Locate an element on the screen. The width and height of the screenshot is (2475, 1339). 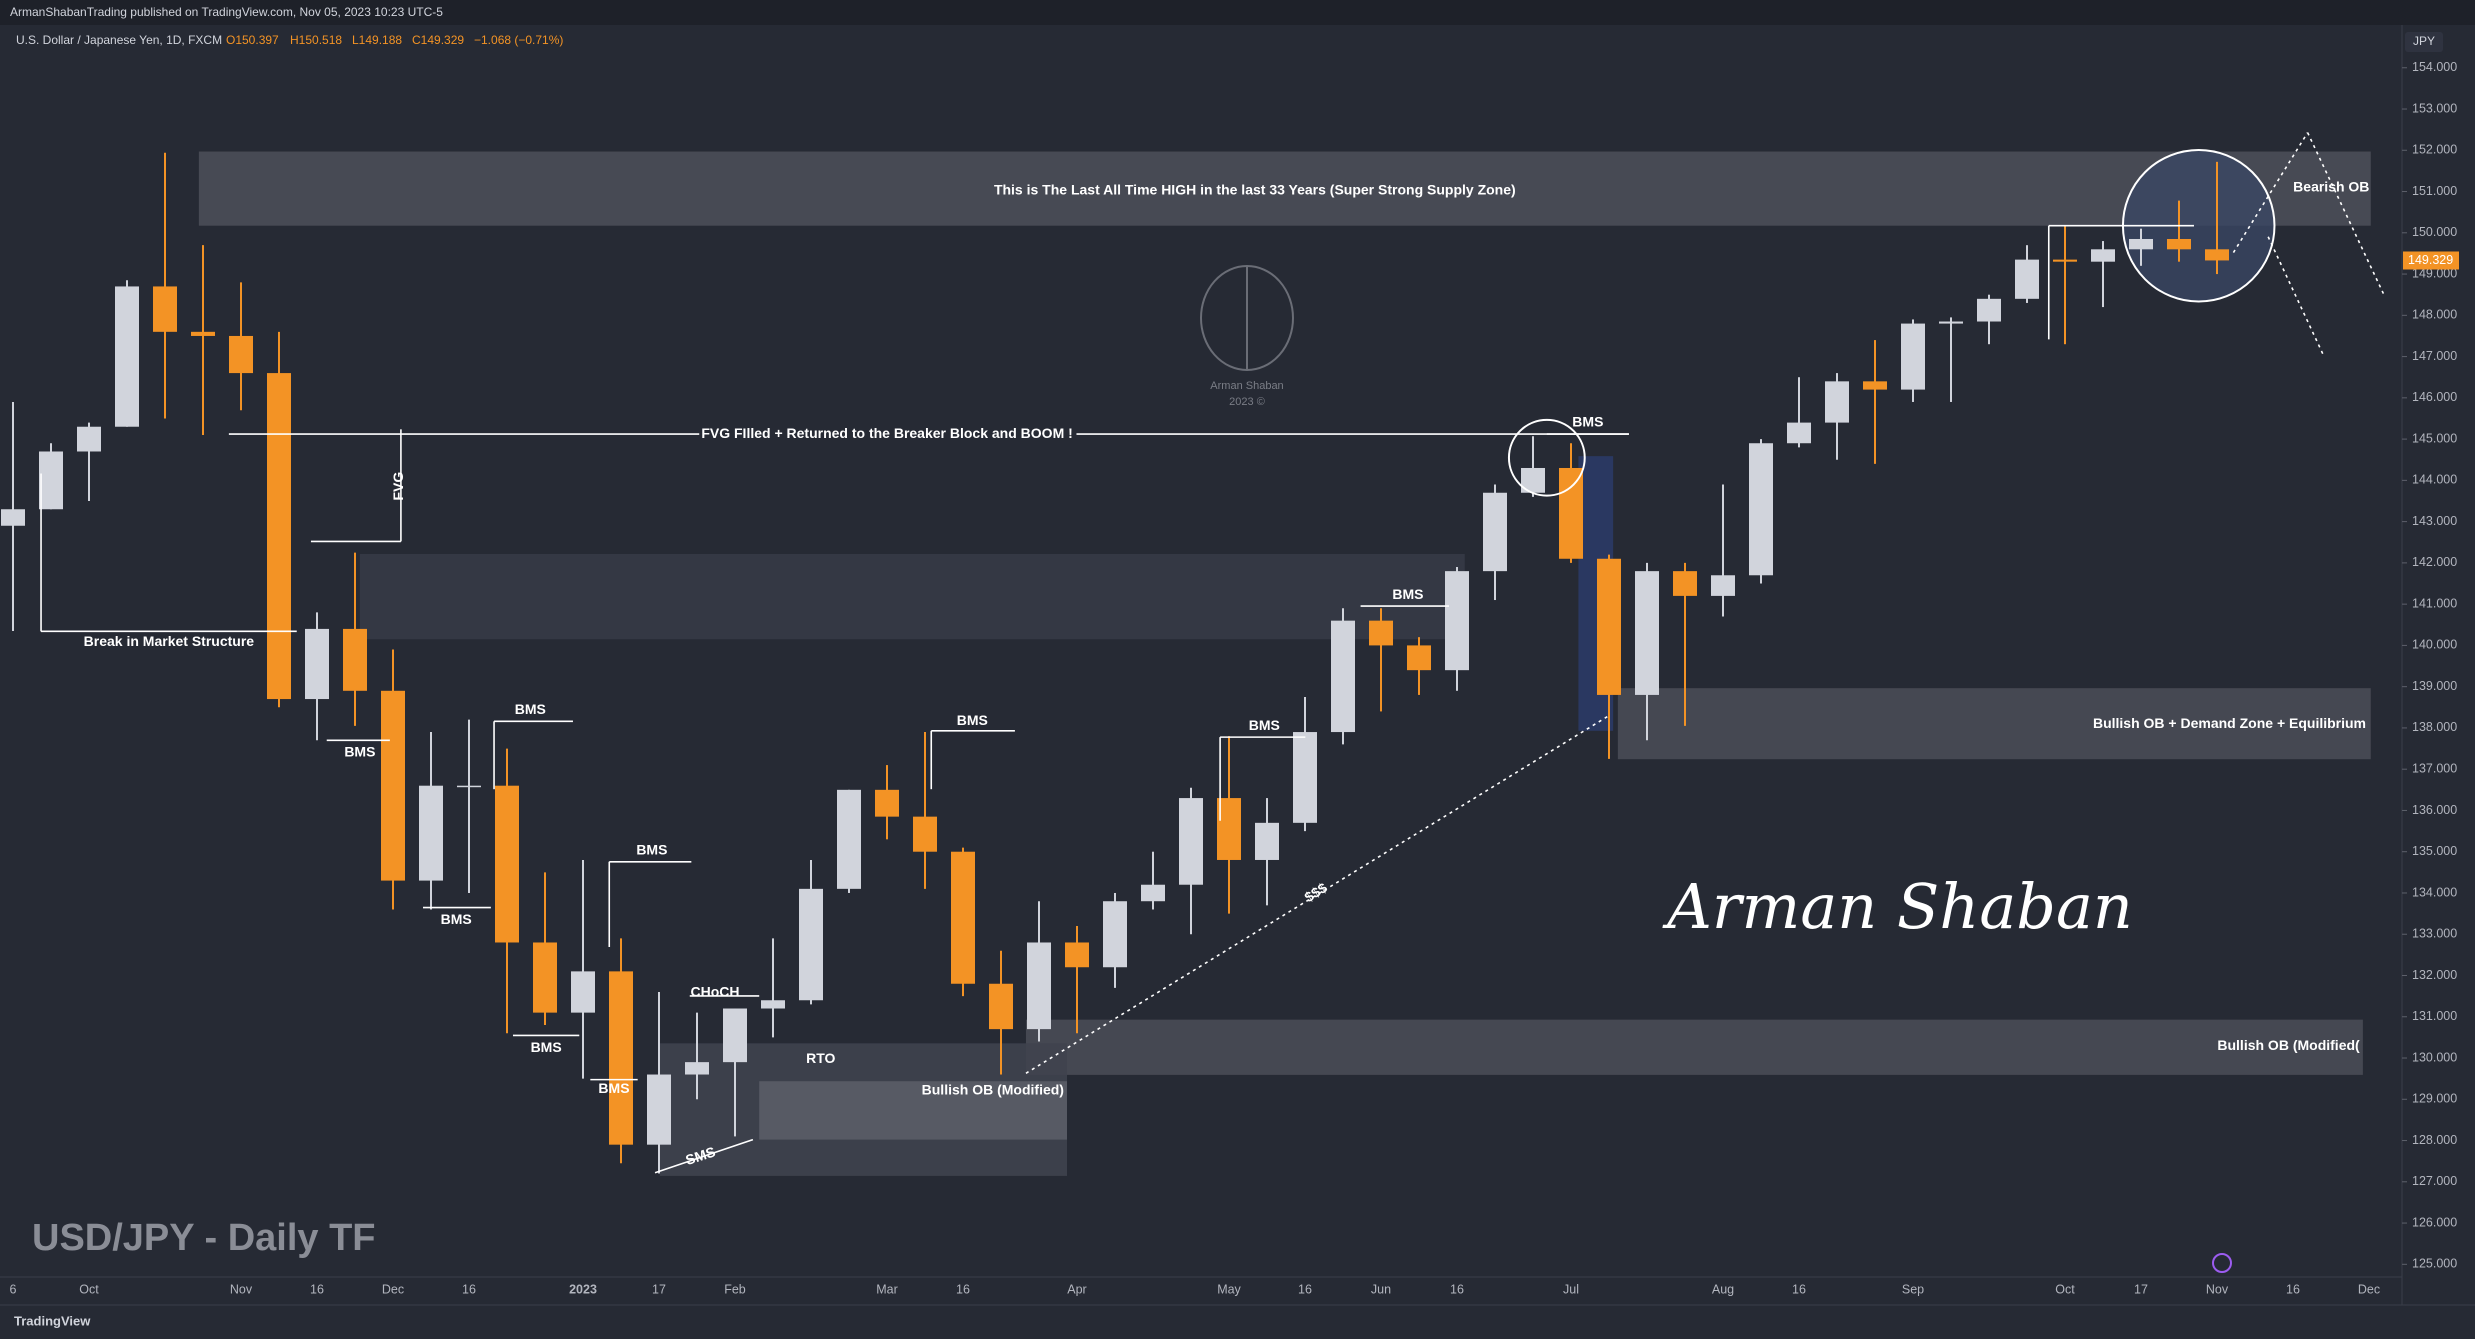
y-tick-label: 148.000 is located at coordinates (2434, 315).